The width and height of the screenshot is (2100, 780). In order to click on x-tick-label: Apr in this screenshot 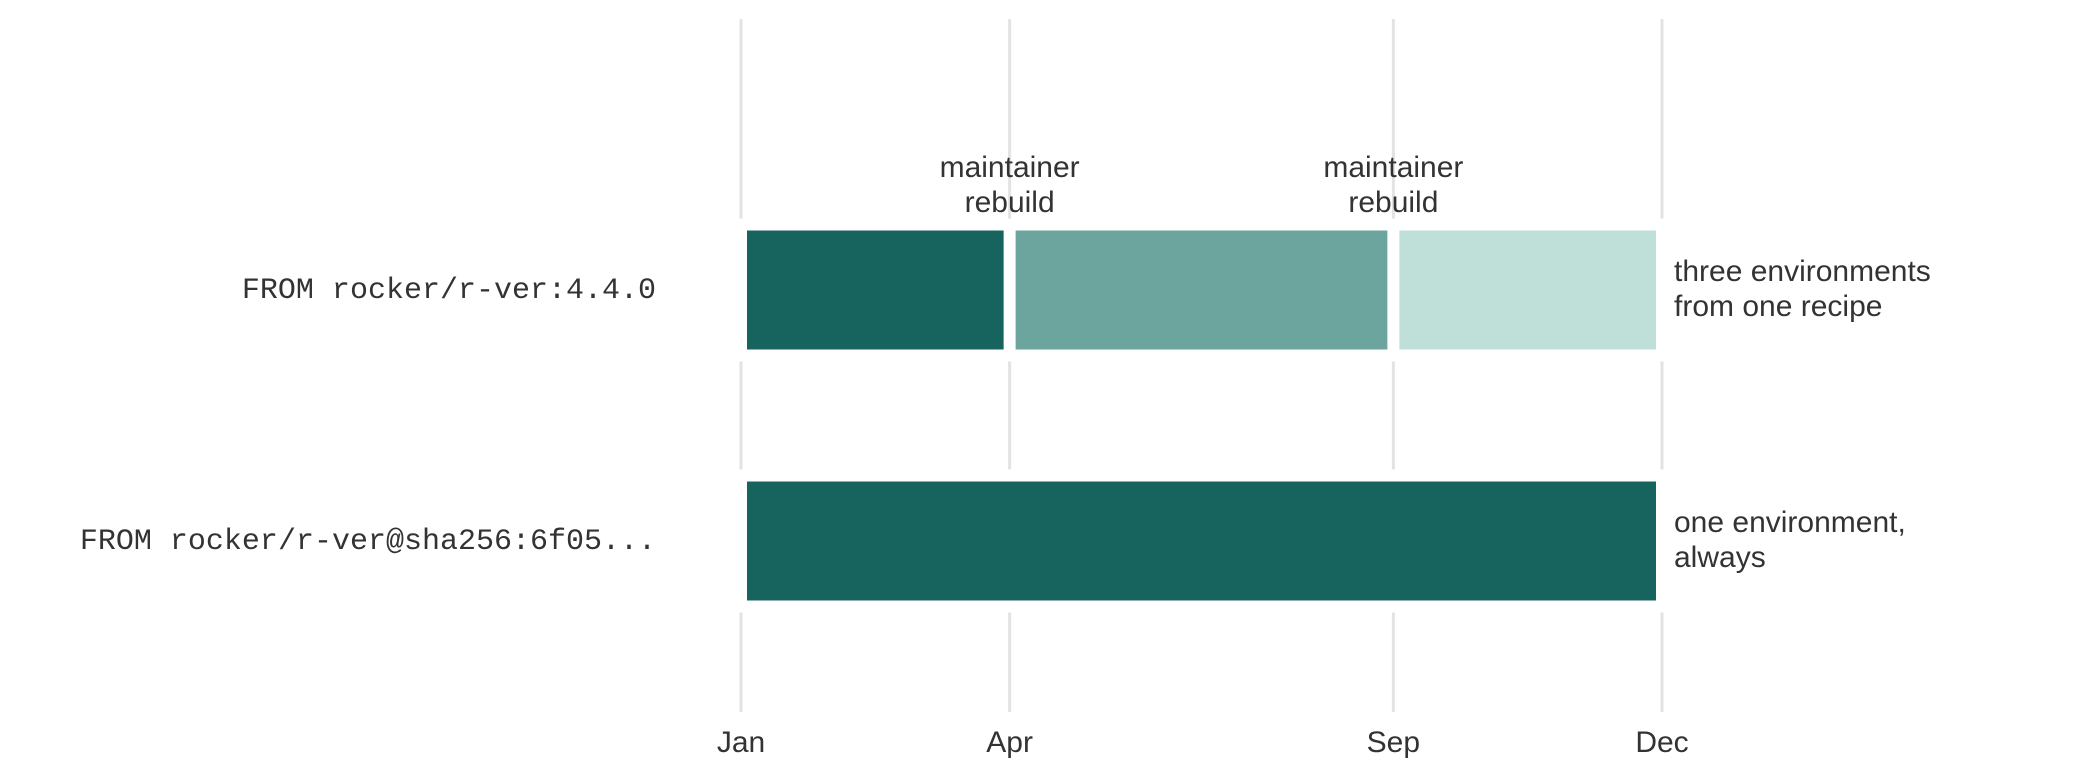, I will do `click(1009, 742)`.